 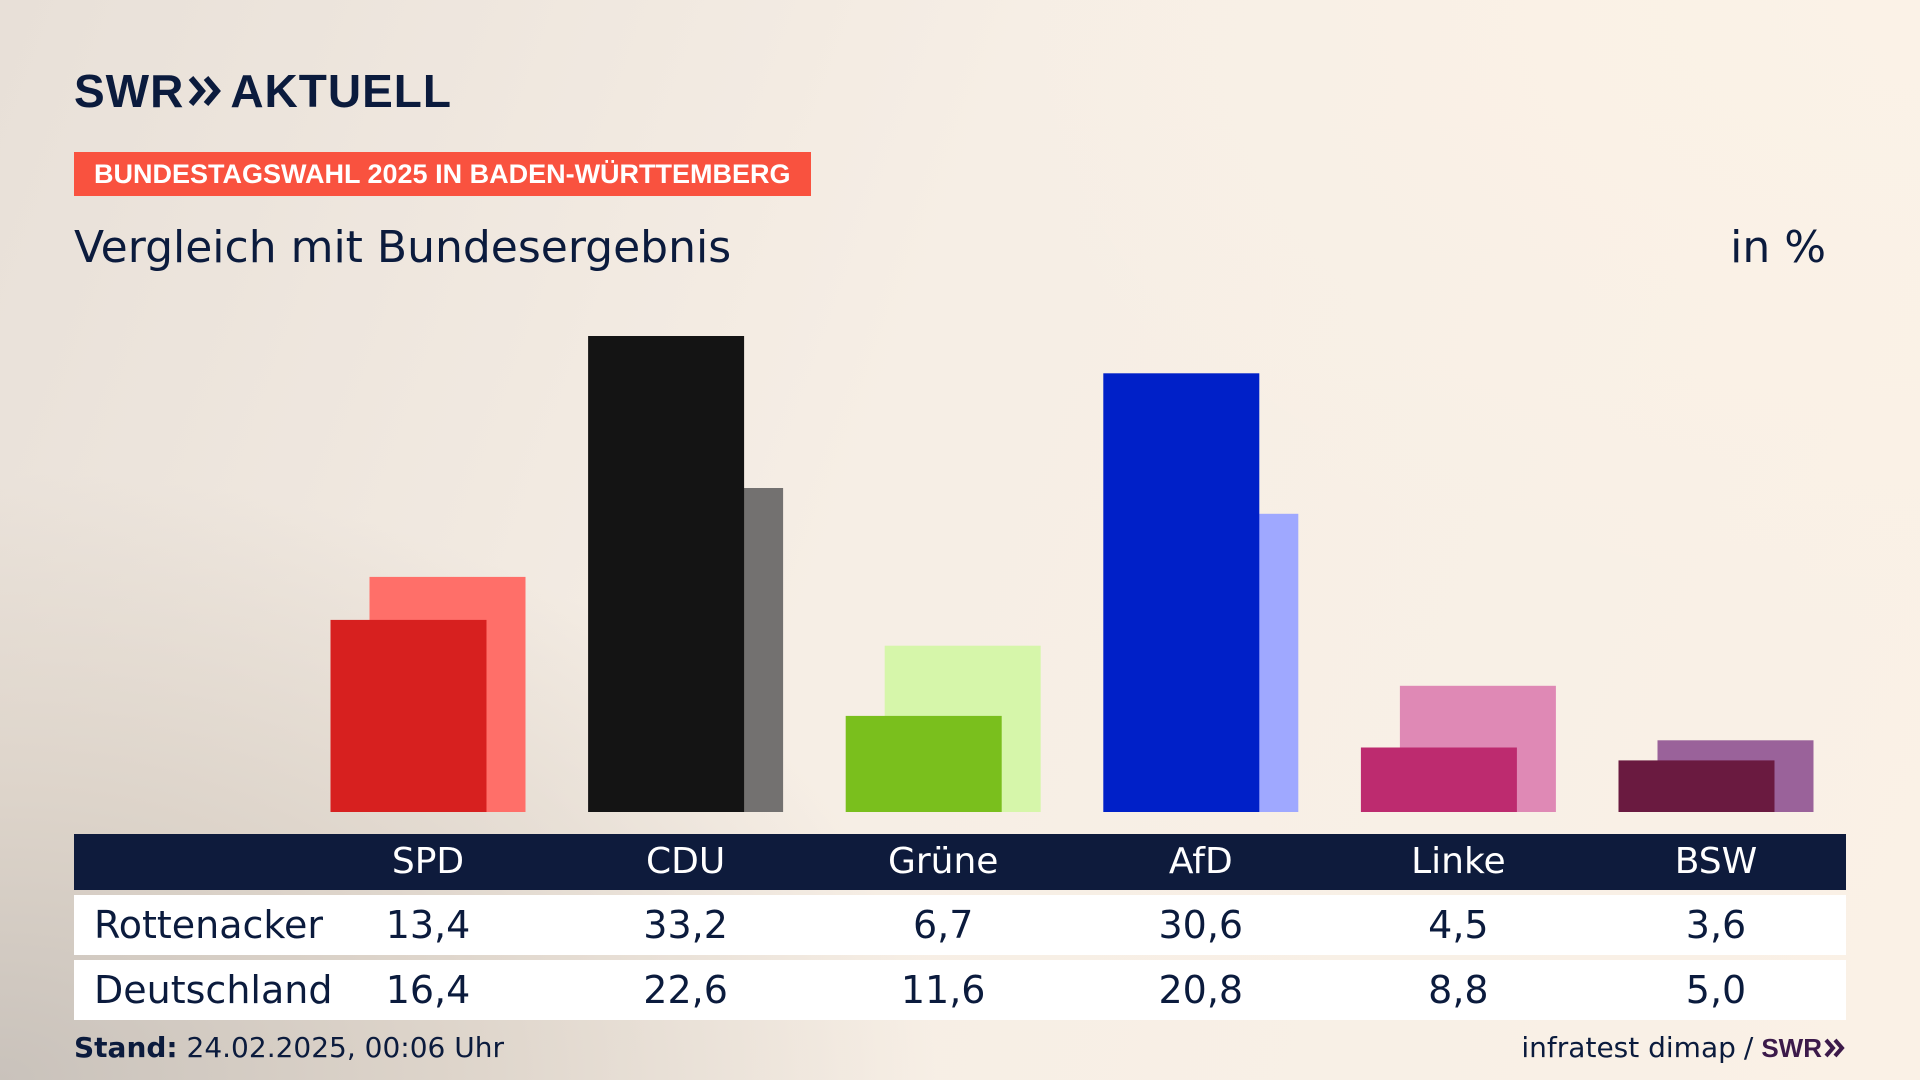 What do you see at coordinates (1458, 925) in the screenshot?
I see `value-label-local-linke: 4,5` at bounding box center [1458, 925].